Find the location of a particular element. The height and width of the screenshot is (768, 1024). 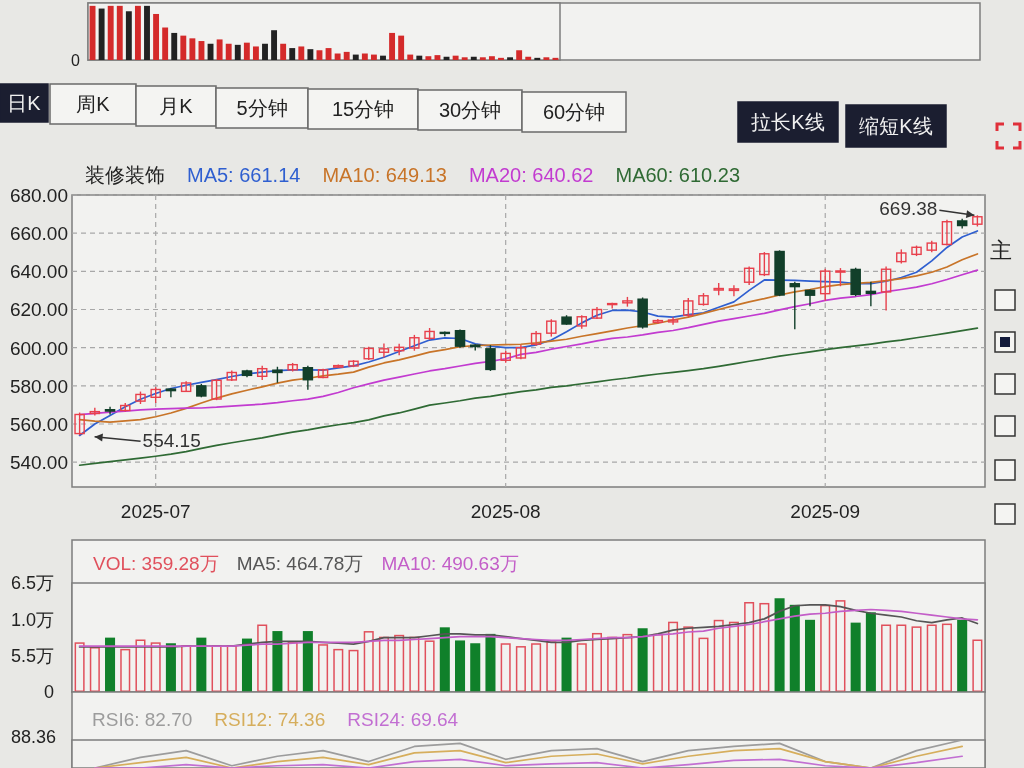

text: MA60: 610.23 is located at coordinates (678, 175).